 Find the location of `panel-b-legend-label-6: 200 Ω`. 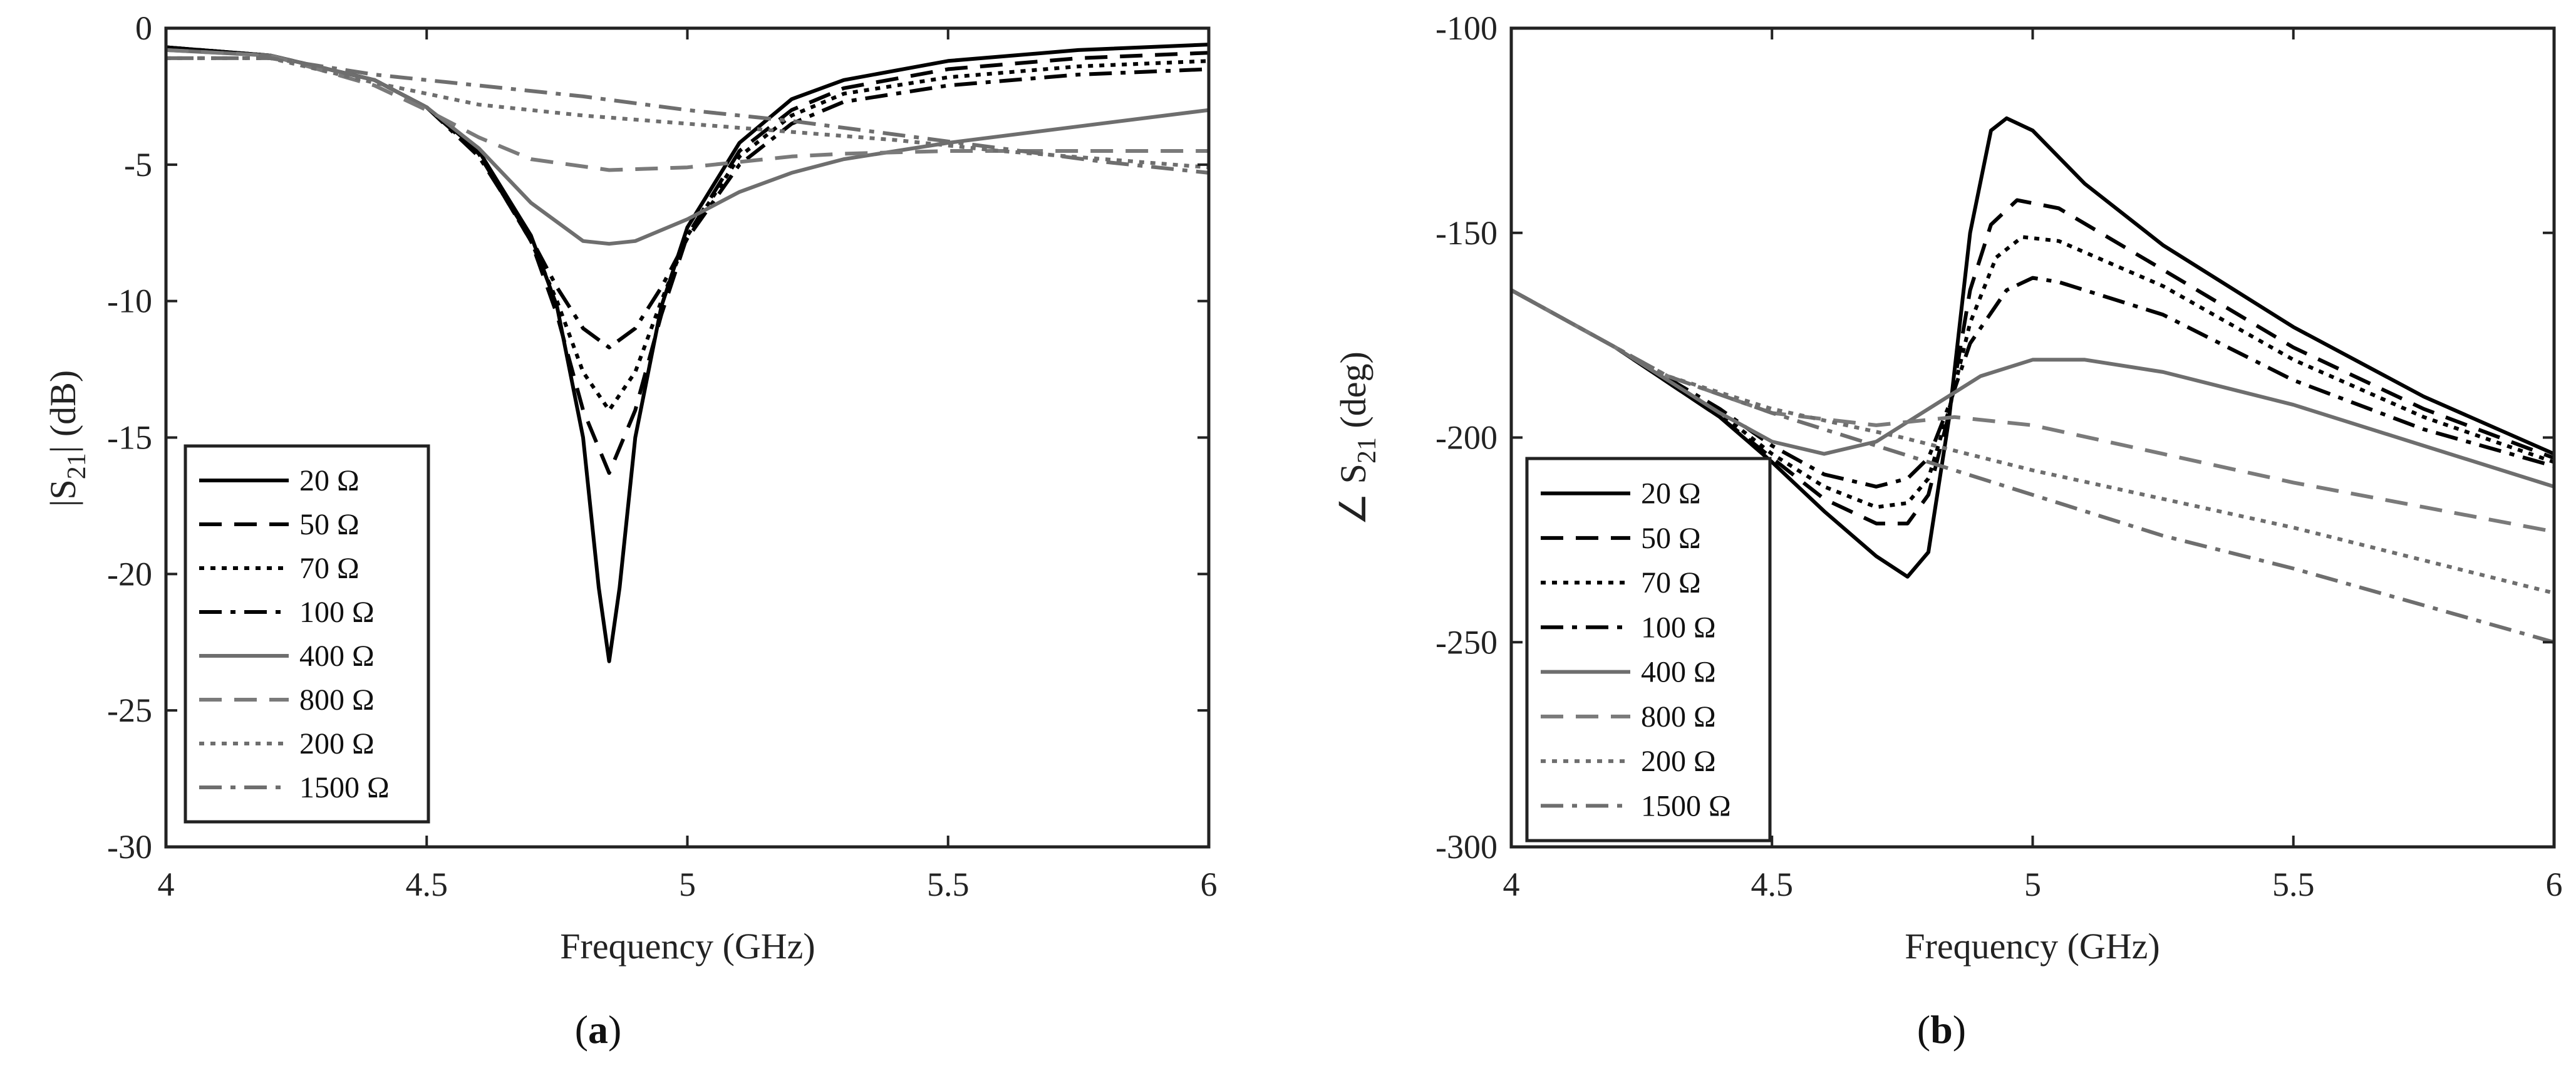

panel-b-legend-label-6: 200 Ω is located at coordinates (1678, 761).